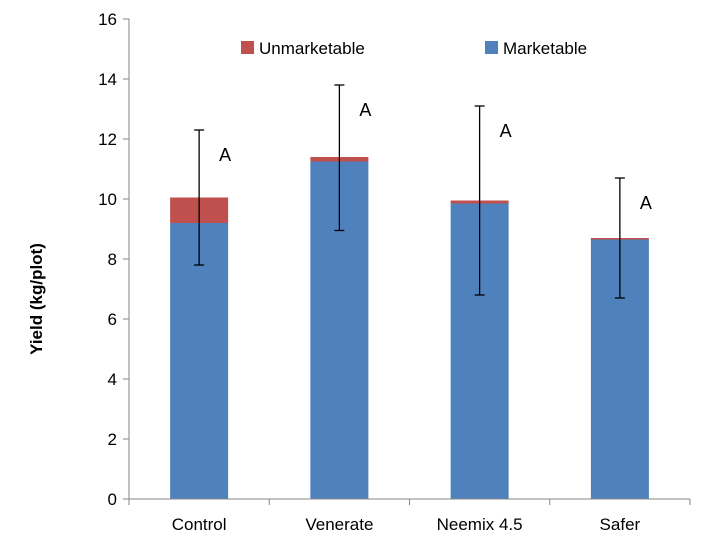  Describe the element at coordinates (506, 131) in the screenshot. I see `annotation-2: A` at that location.